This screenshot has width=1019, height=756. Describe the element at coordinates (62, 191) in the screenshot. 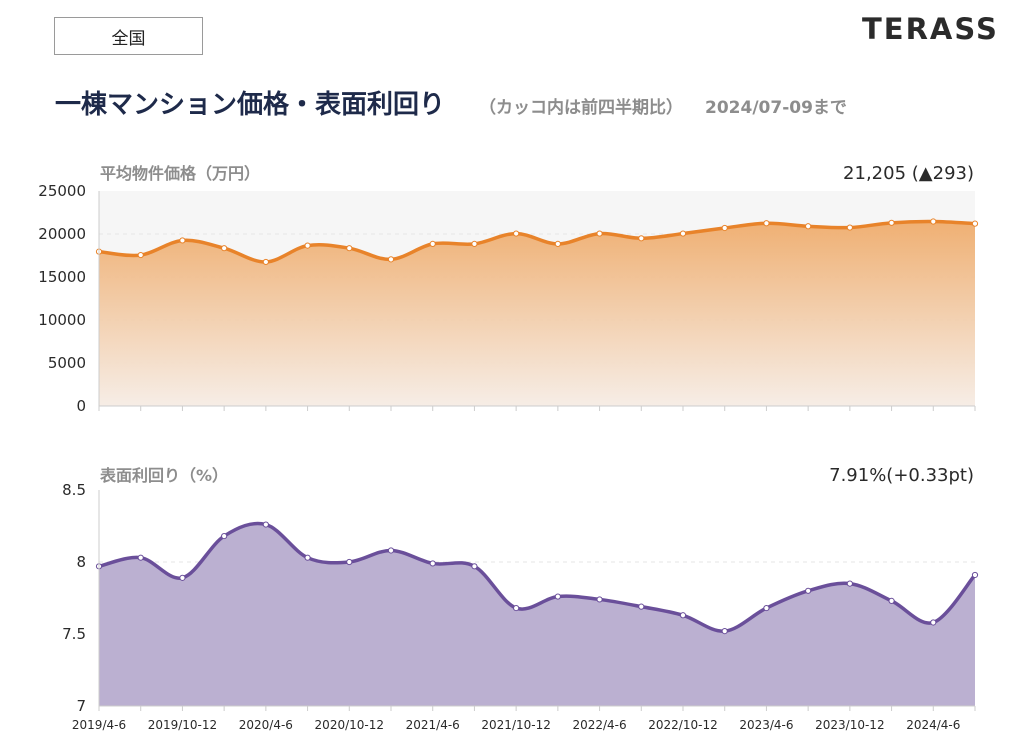

I see `price-y-tick-label: 25000` at that location.